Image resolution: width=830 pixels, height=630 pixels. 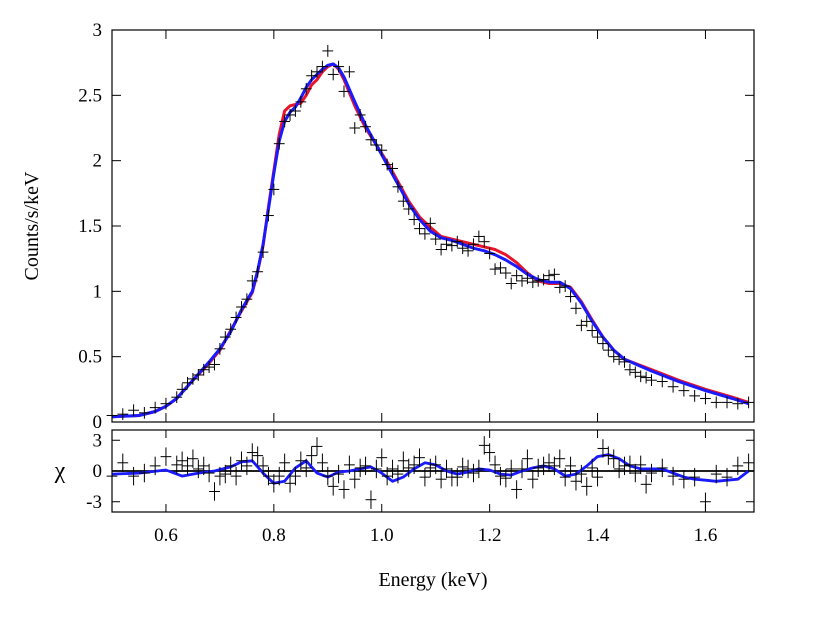 What do you see at coordinates (90, 226) in the screenshot?
I see `y-tick-label: 1.5` at bounding box center [90, 226].